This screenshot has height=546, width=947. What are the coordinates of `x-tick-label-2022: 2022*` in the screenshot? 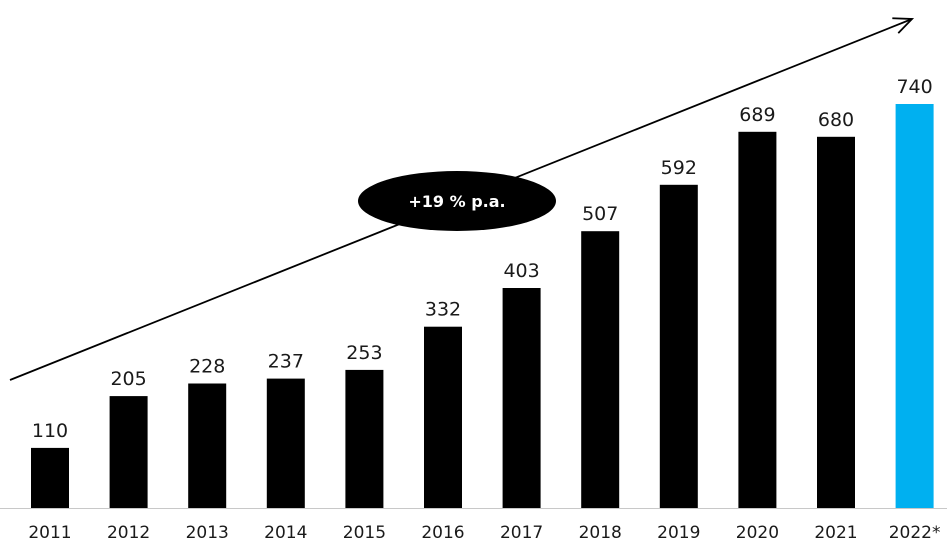 It's located at (915, 533).